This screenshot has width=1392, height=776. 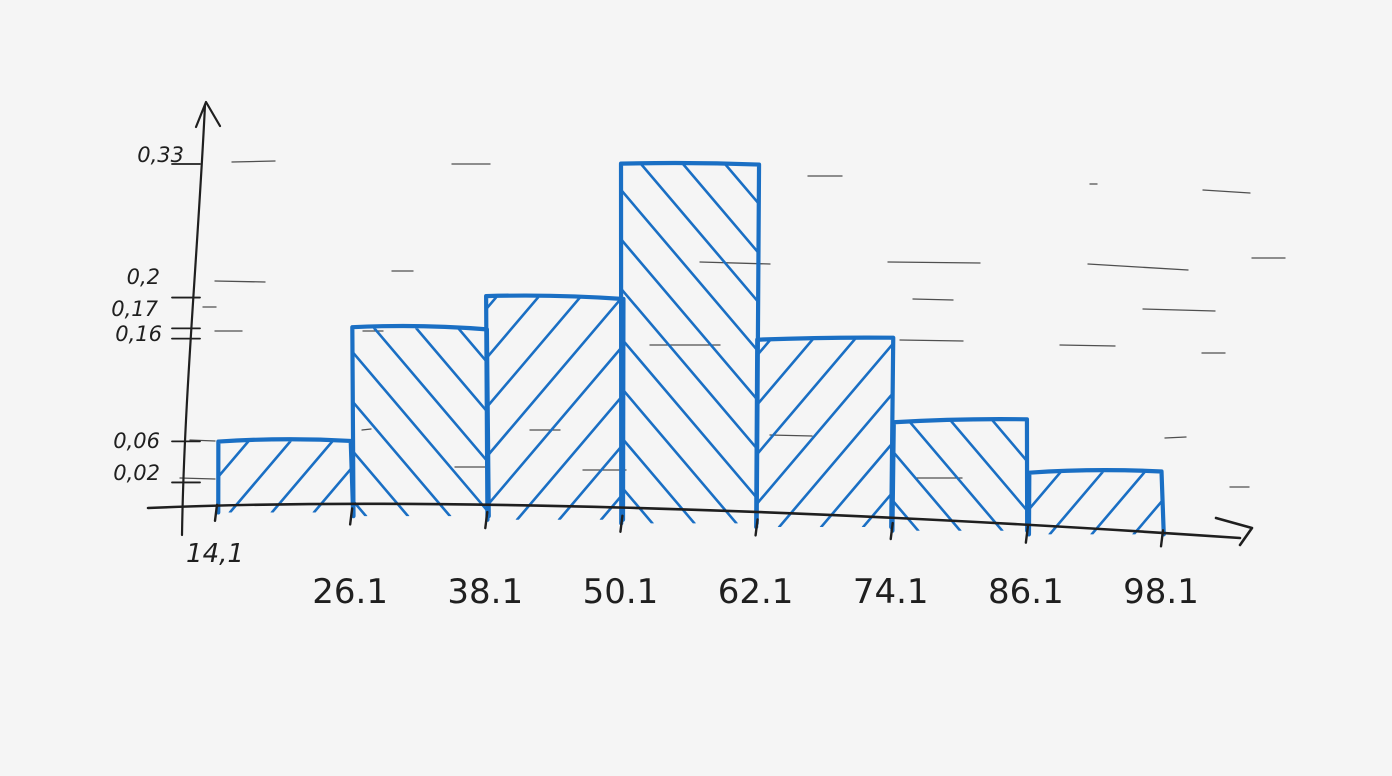 I want to click on x-axis-arrow-icon, so click(x=1234, y=531).